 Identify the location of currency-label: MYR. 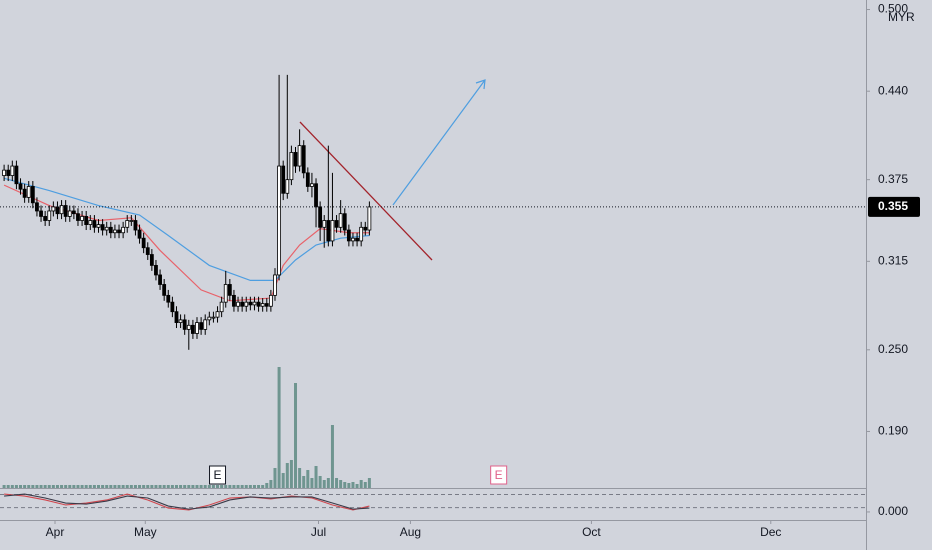
(901, 17).